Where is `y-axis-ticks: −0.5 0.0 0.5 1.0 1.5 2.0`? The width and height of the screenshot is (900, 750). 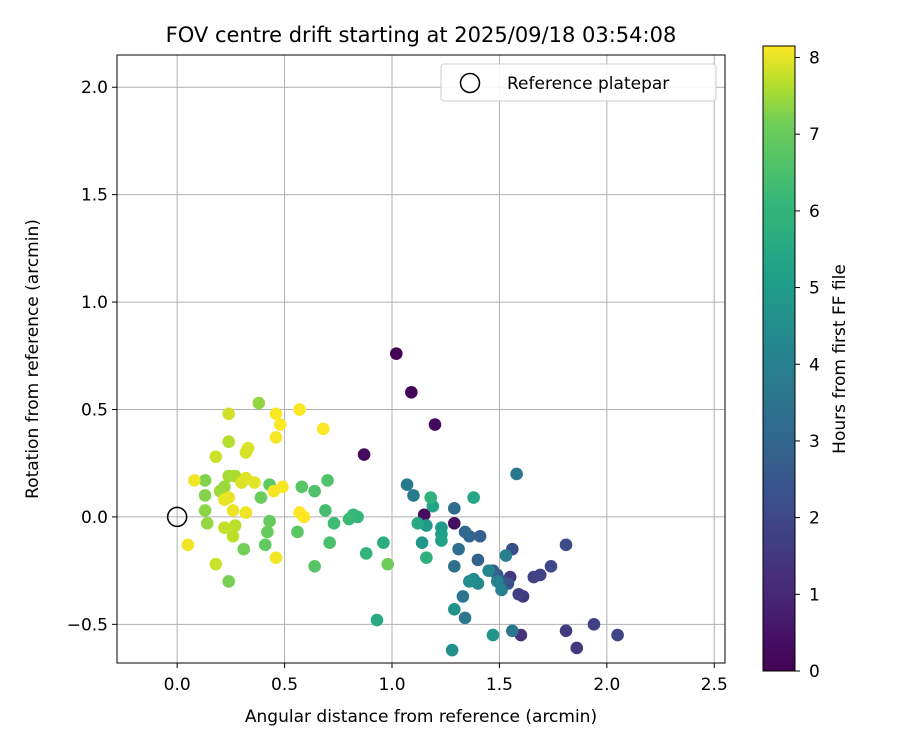 y-axis-ticks: −0.5 0.0 0.5 1.0 1.5 2.0 is located at coordinates (92, 356).